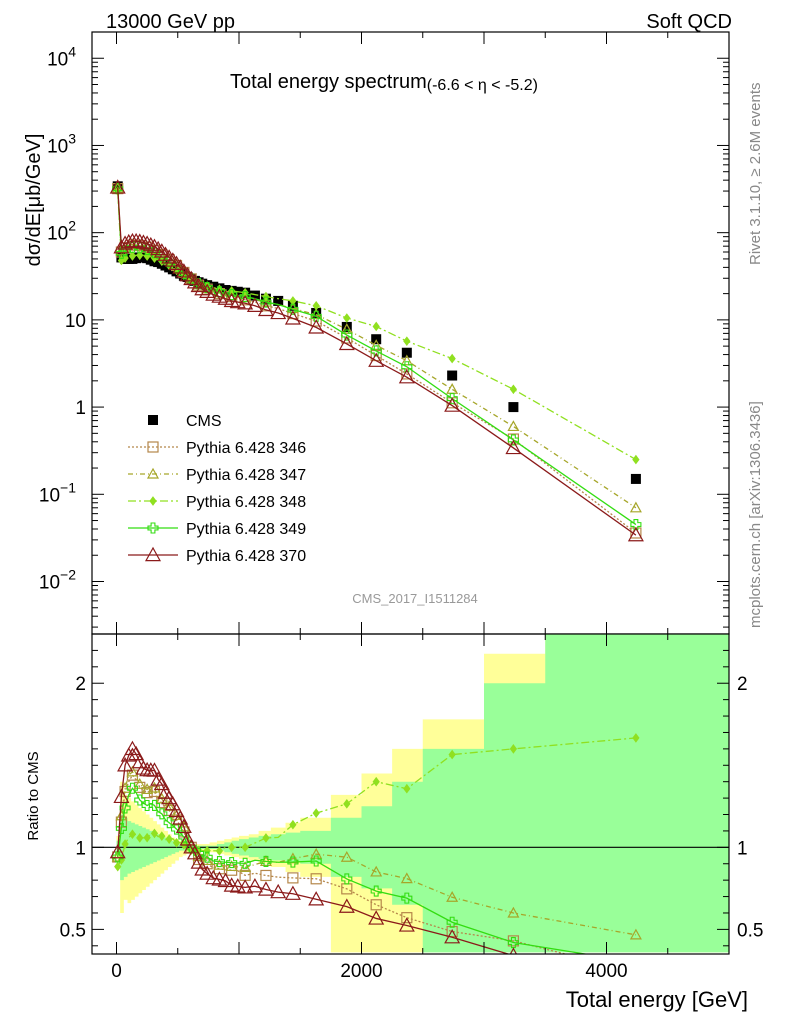  What do you see at coordinates (361, 971) in the screenshot?
I see `x-tick-label: 2000` at bounding box center [361, 971].